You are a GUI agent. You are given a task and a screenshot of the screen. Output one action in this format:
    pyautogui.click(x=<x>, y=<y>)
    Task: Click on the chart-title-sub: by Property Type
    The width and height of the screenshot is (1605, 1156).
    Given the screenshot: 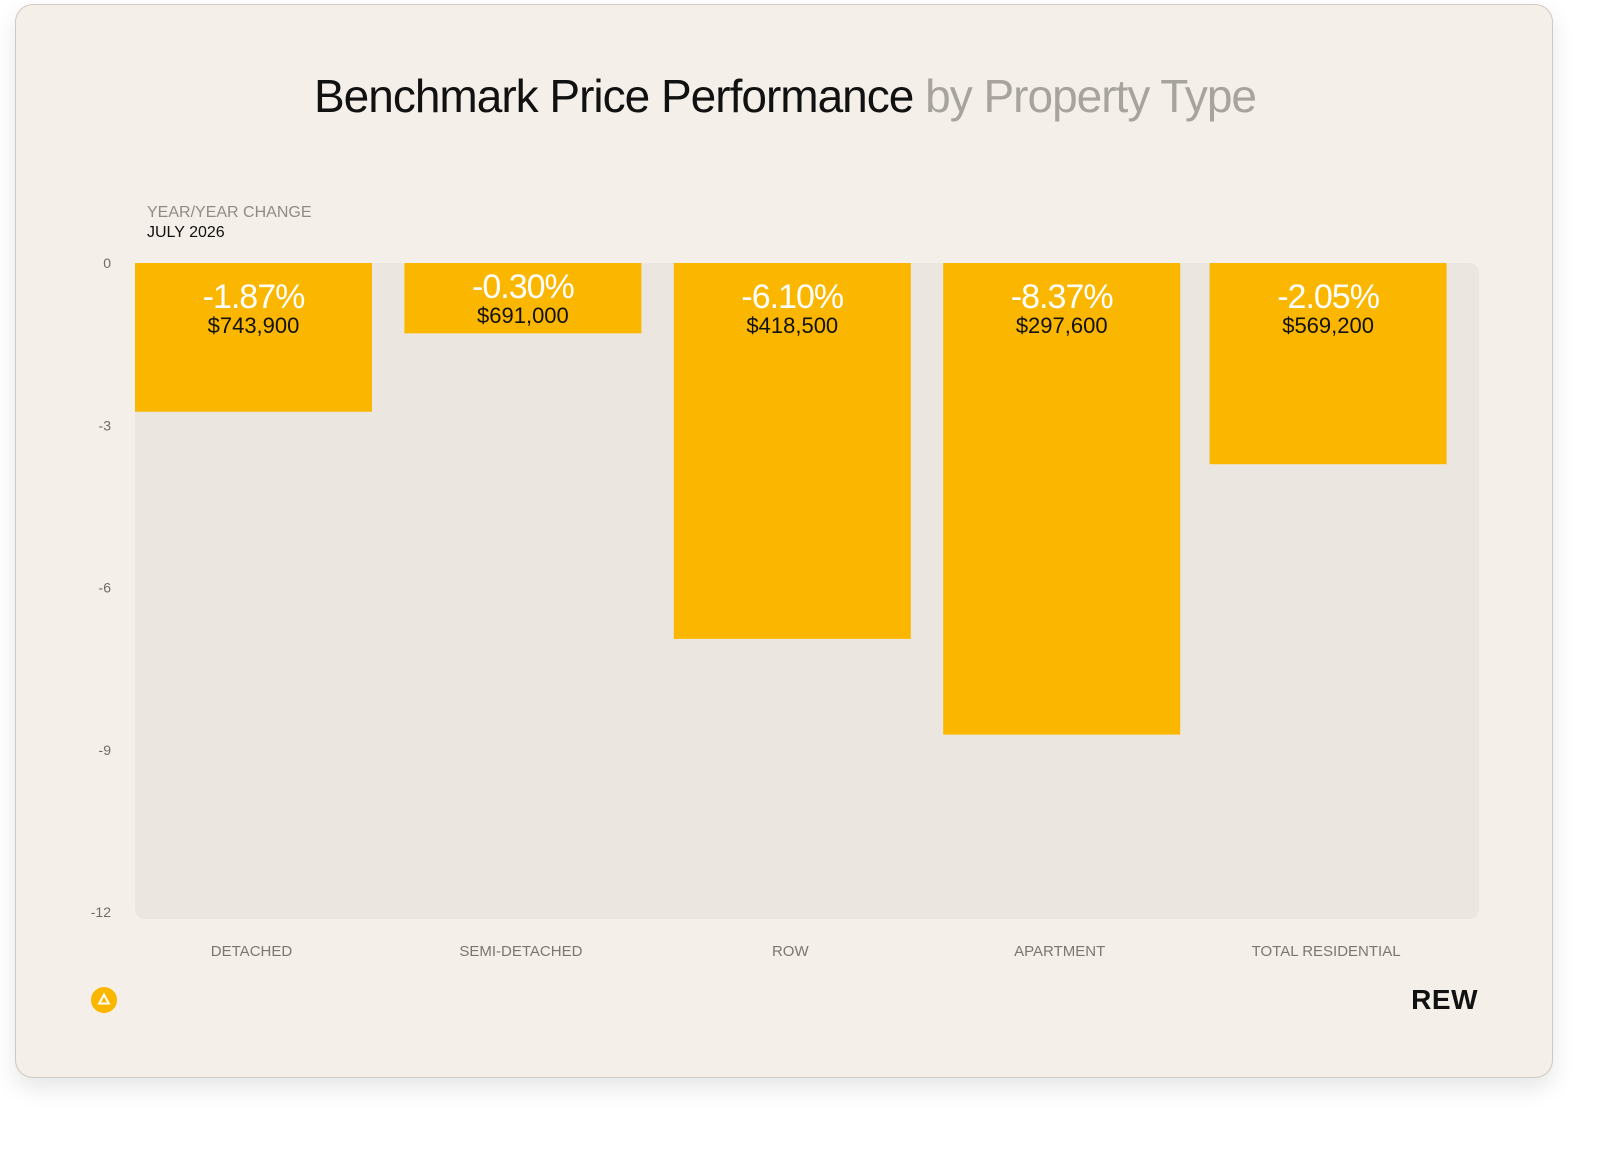 What is the action you would take?
    pyautogui.click(x=1091, y=96)
    